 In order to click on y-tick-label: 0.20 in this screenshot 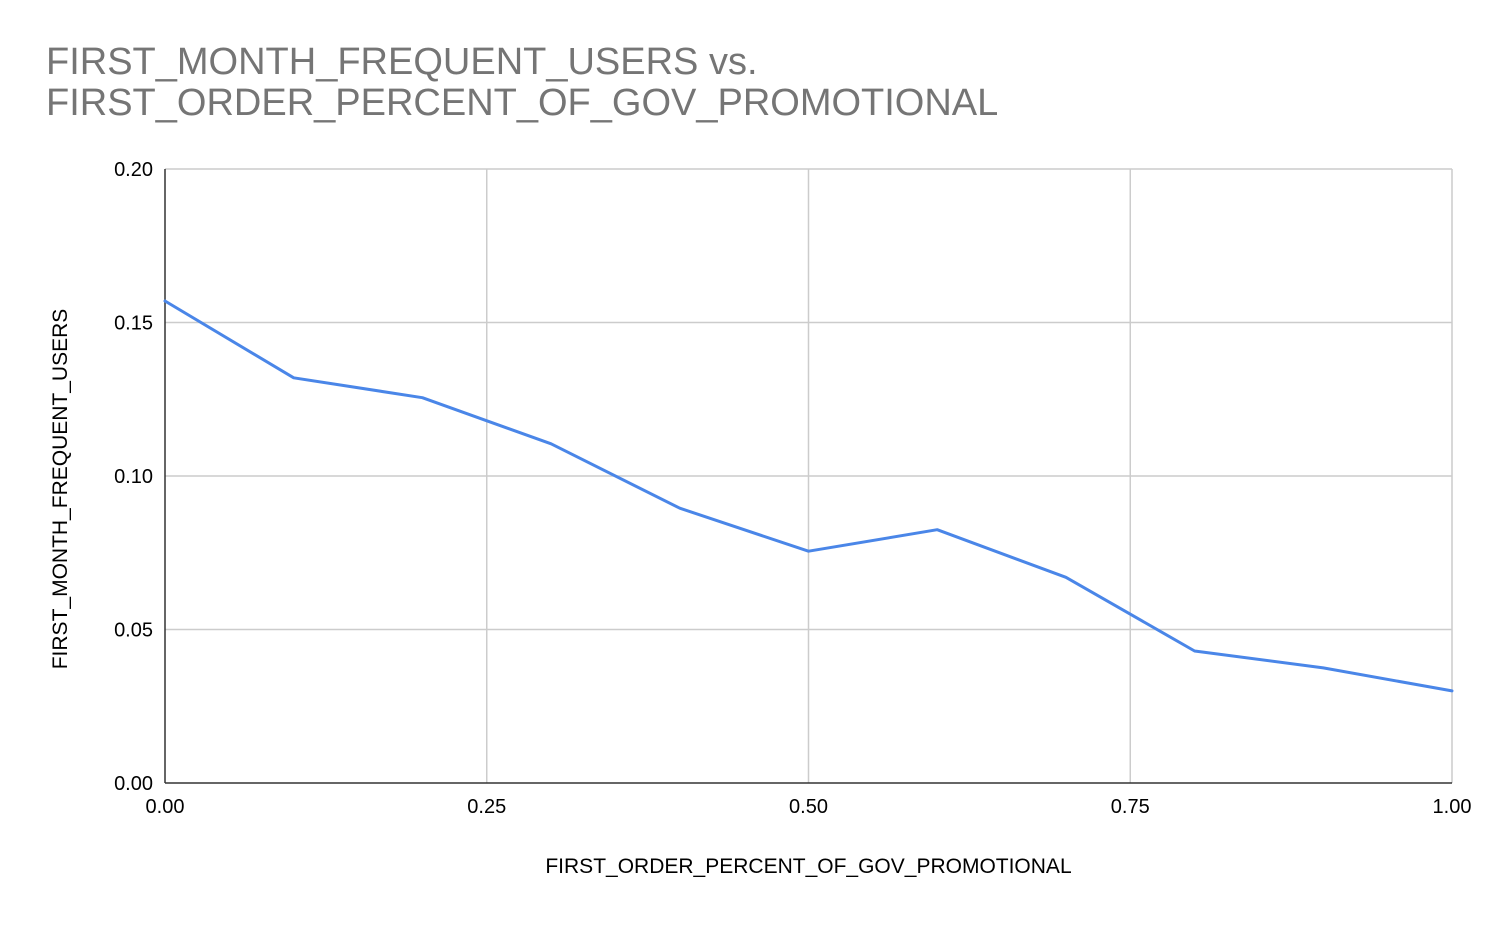, I will do `click(133, 170)`.